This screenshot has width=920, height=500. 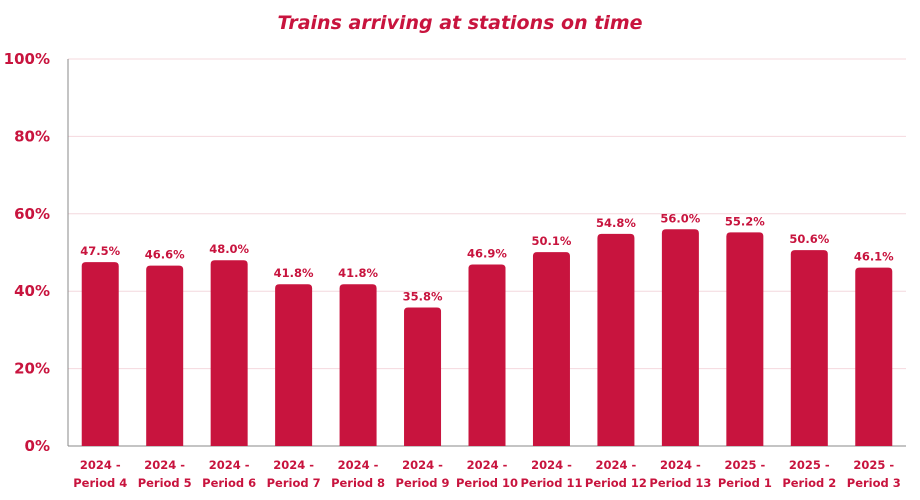 What do you see at coordinates (874, 257) in the screenshot?
I see `data-label: 46.1%` at bounding box center [874, 257].